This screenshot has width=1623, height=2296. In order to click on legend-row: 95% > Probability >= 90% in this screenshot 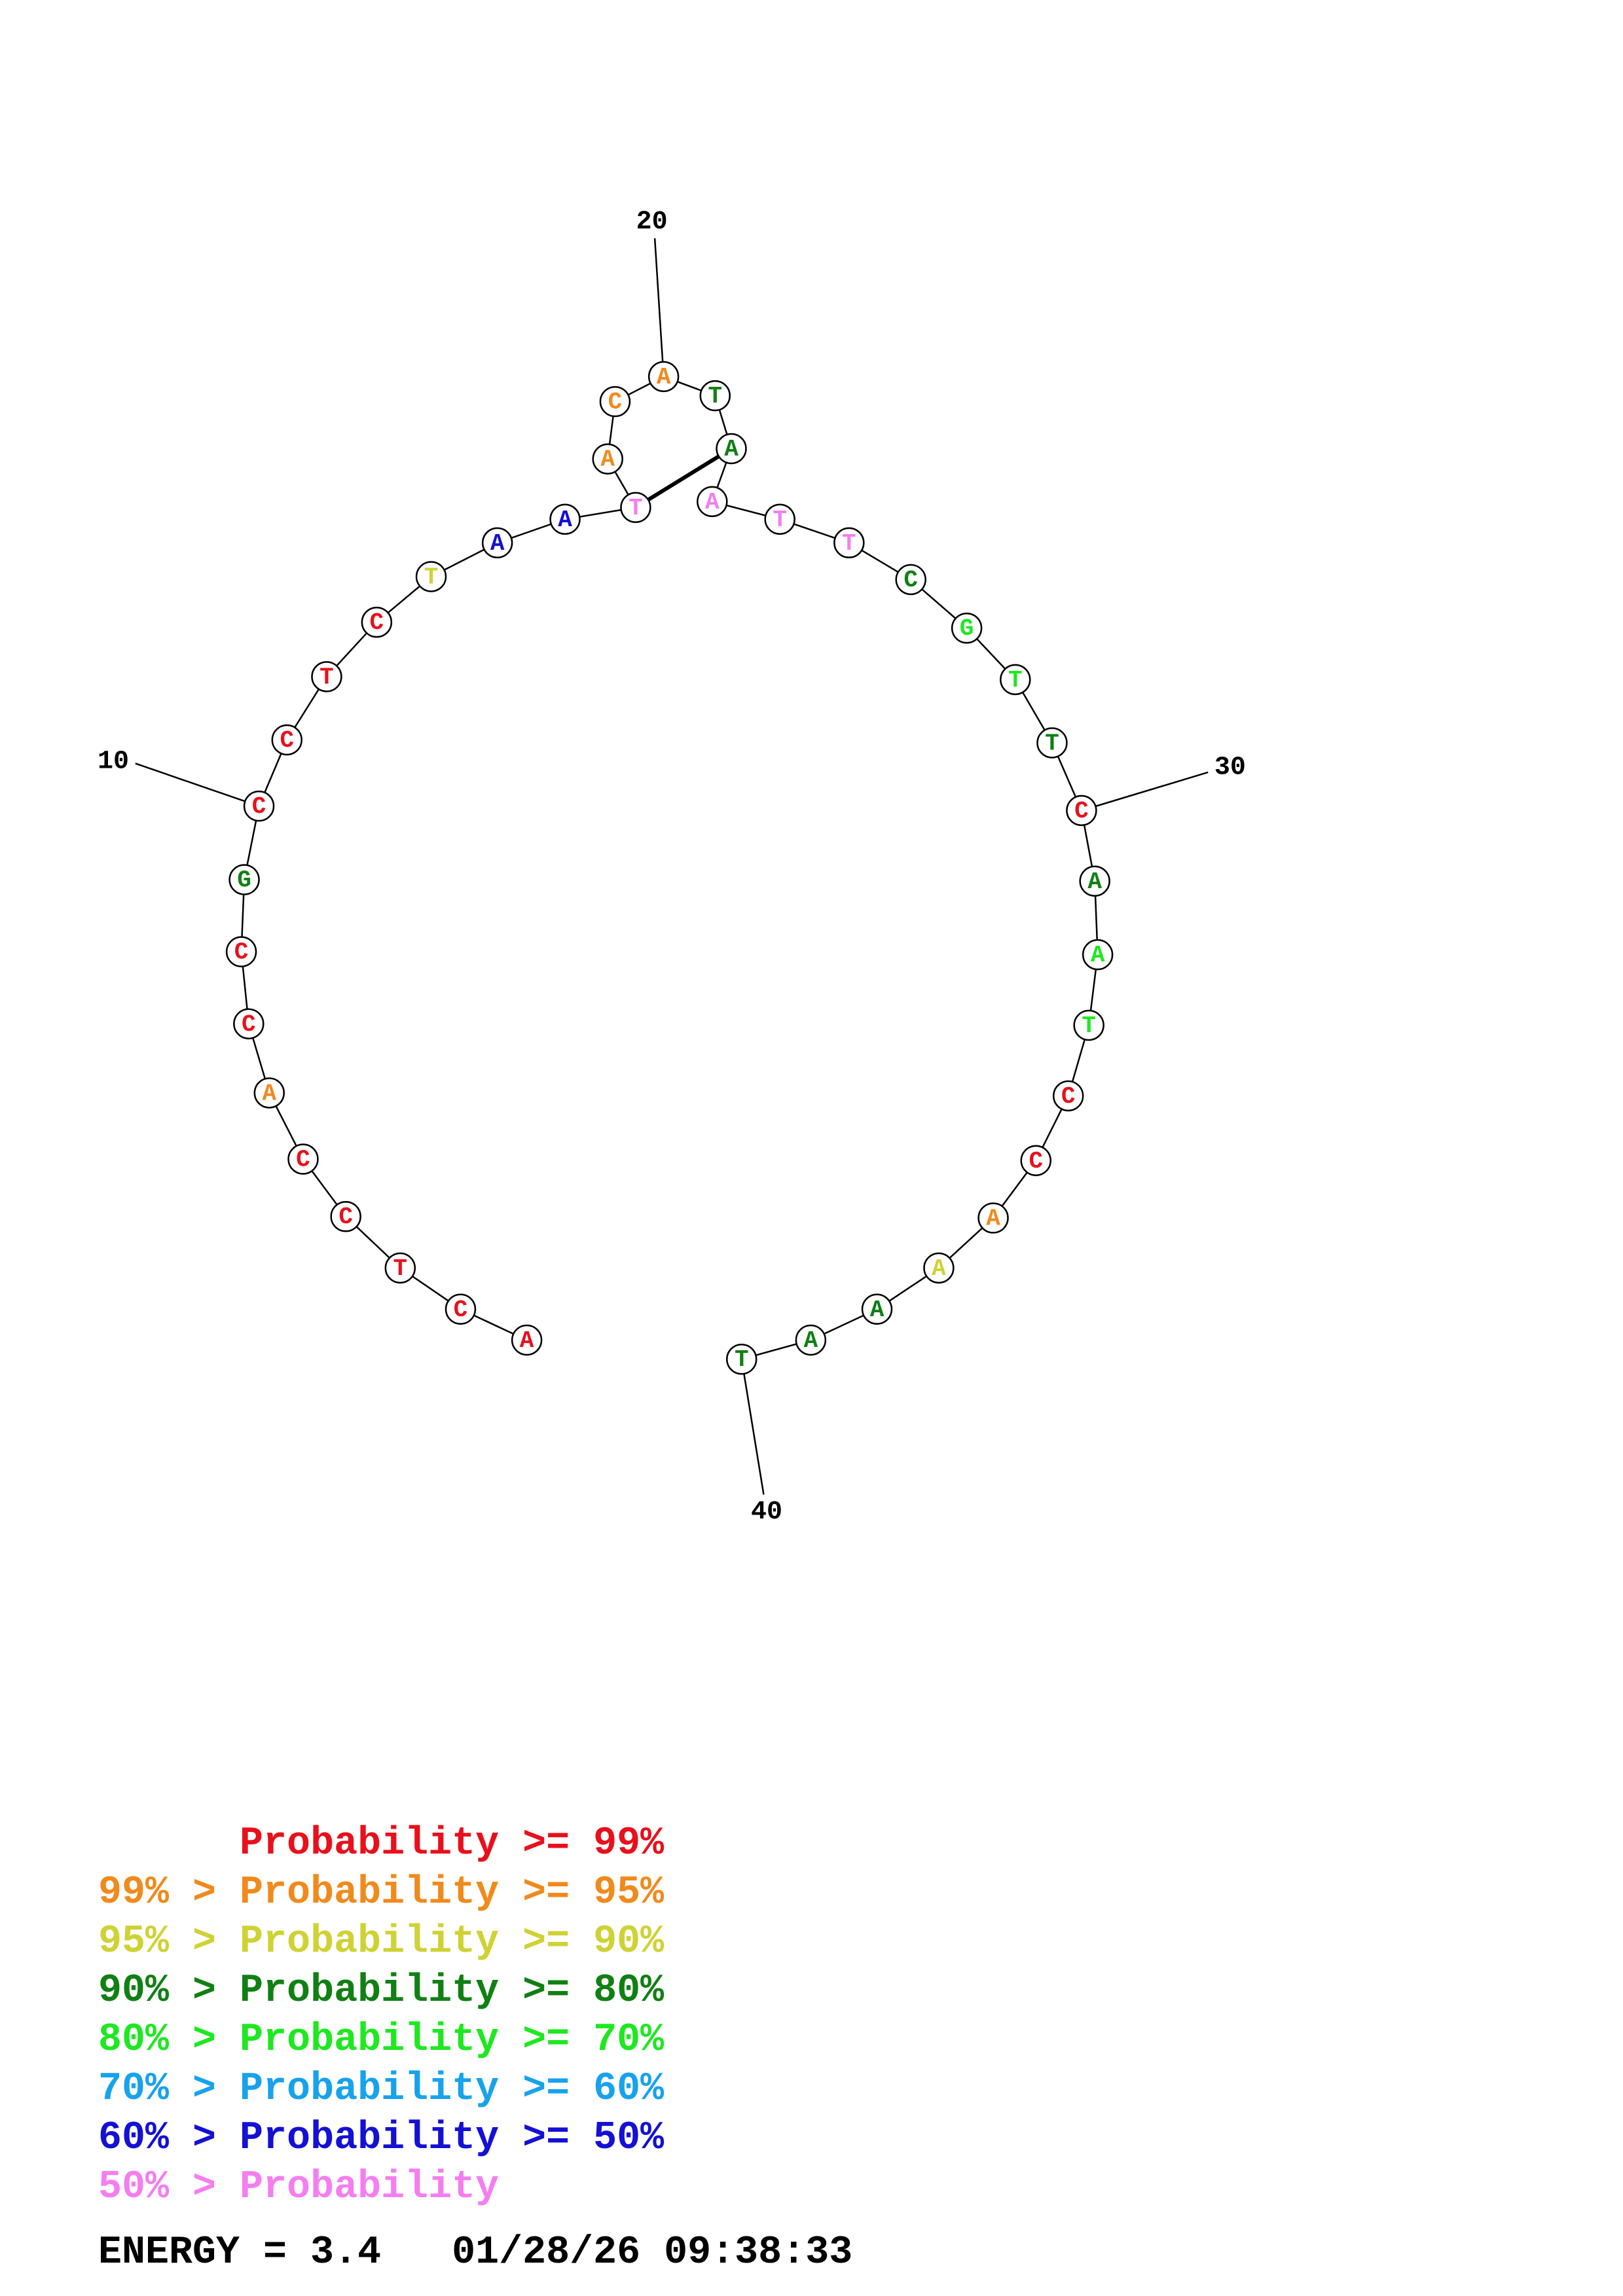, I will do `click(381, 1942)`.